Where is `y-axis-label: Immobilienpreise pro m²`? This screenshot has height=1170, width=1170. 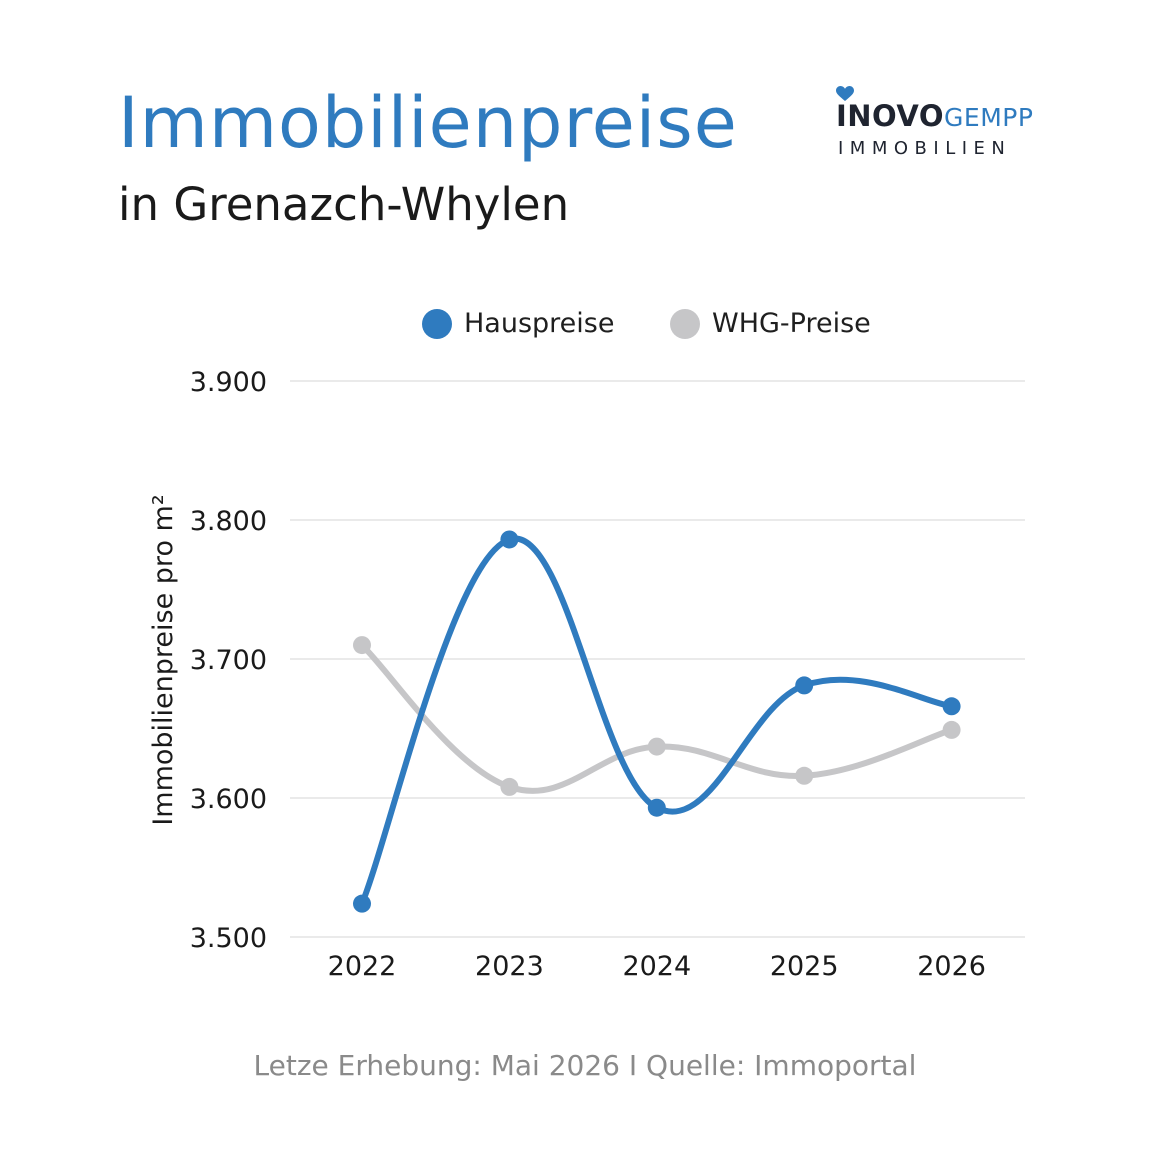 y-axis-label: Immobilienpreise pro m² is located at coordinates (163, 659).